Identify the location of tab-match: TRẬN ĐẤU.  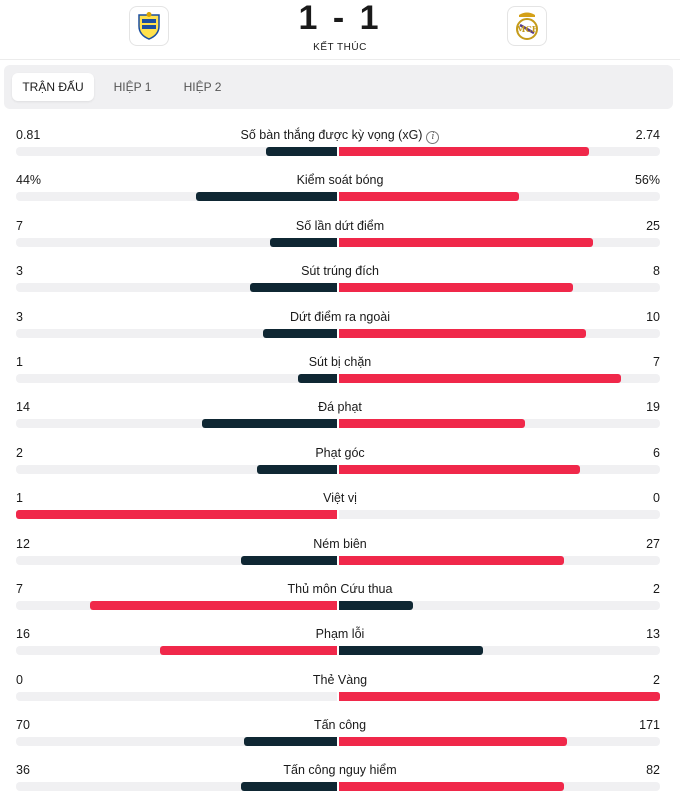
(53, 87).